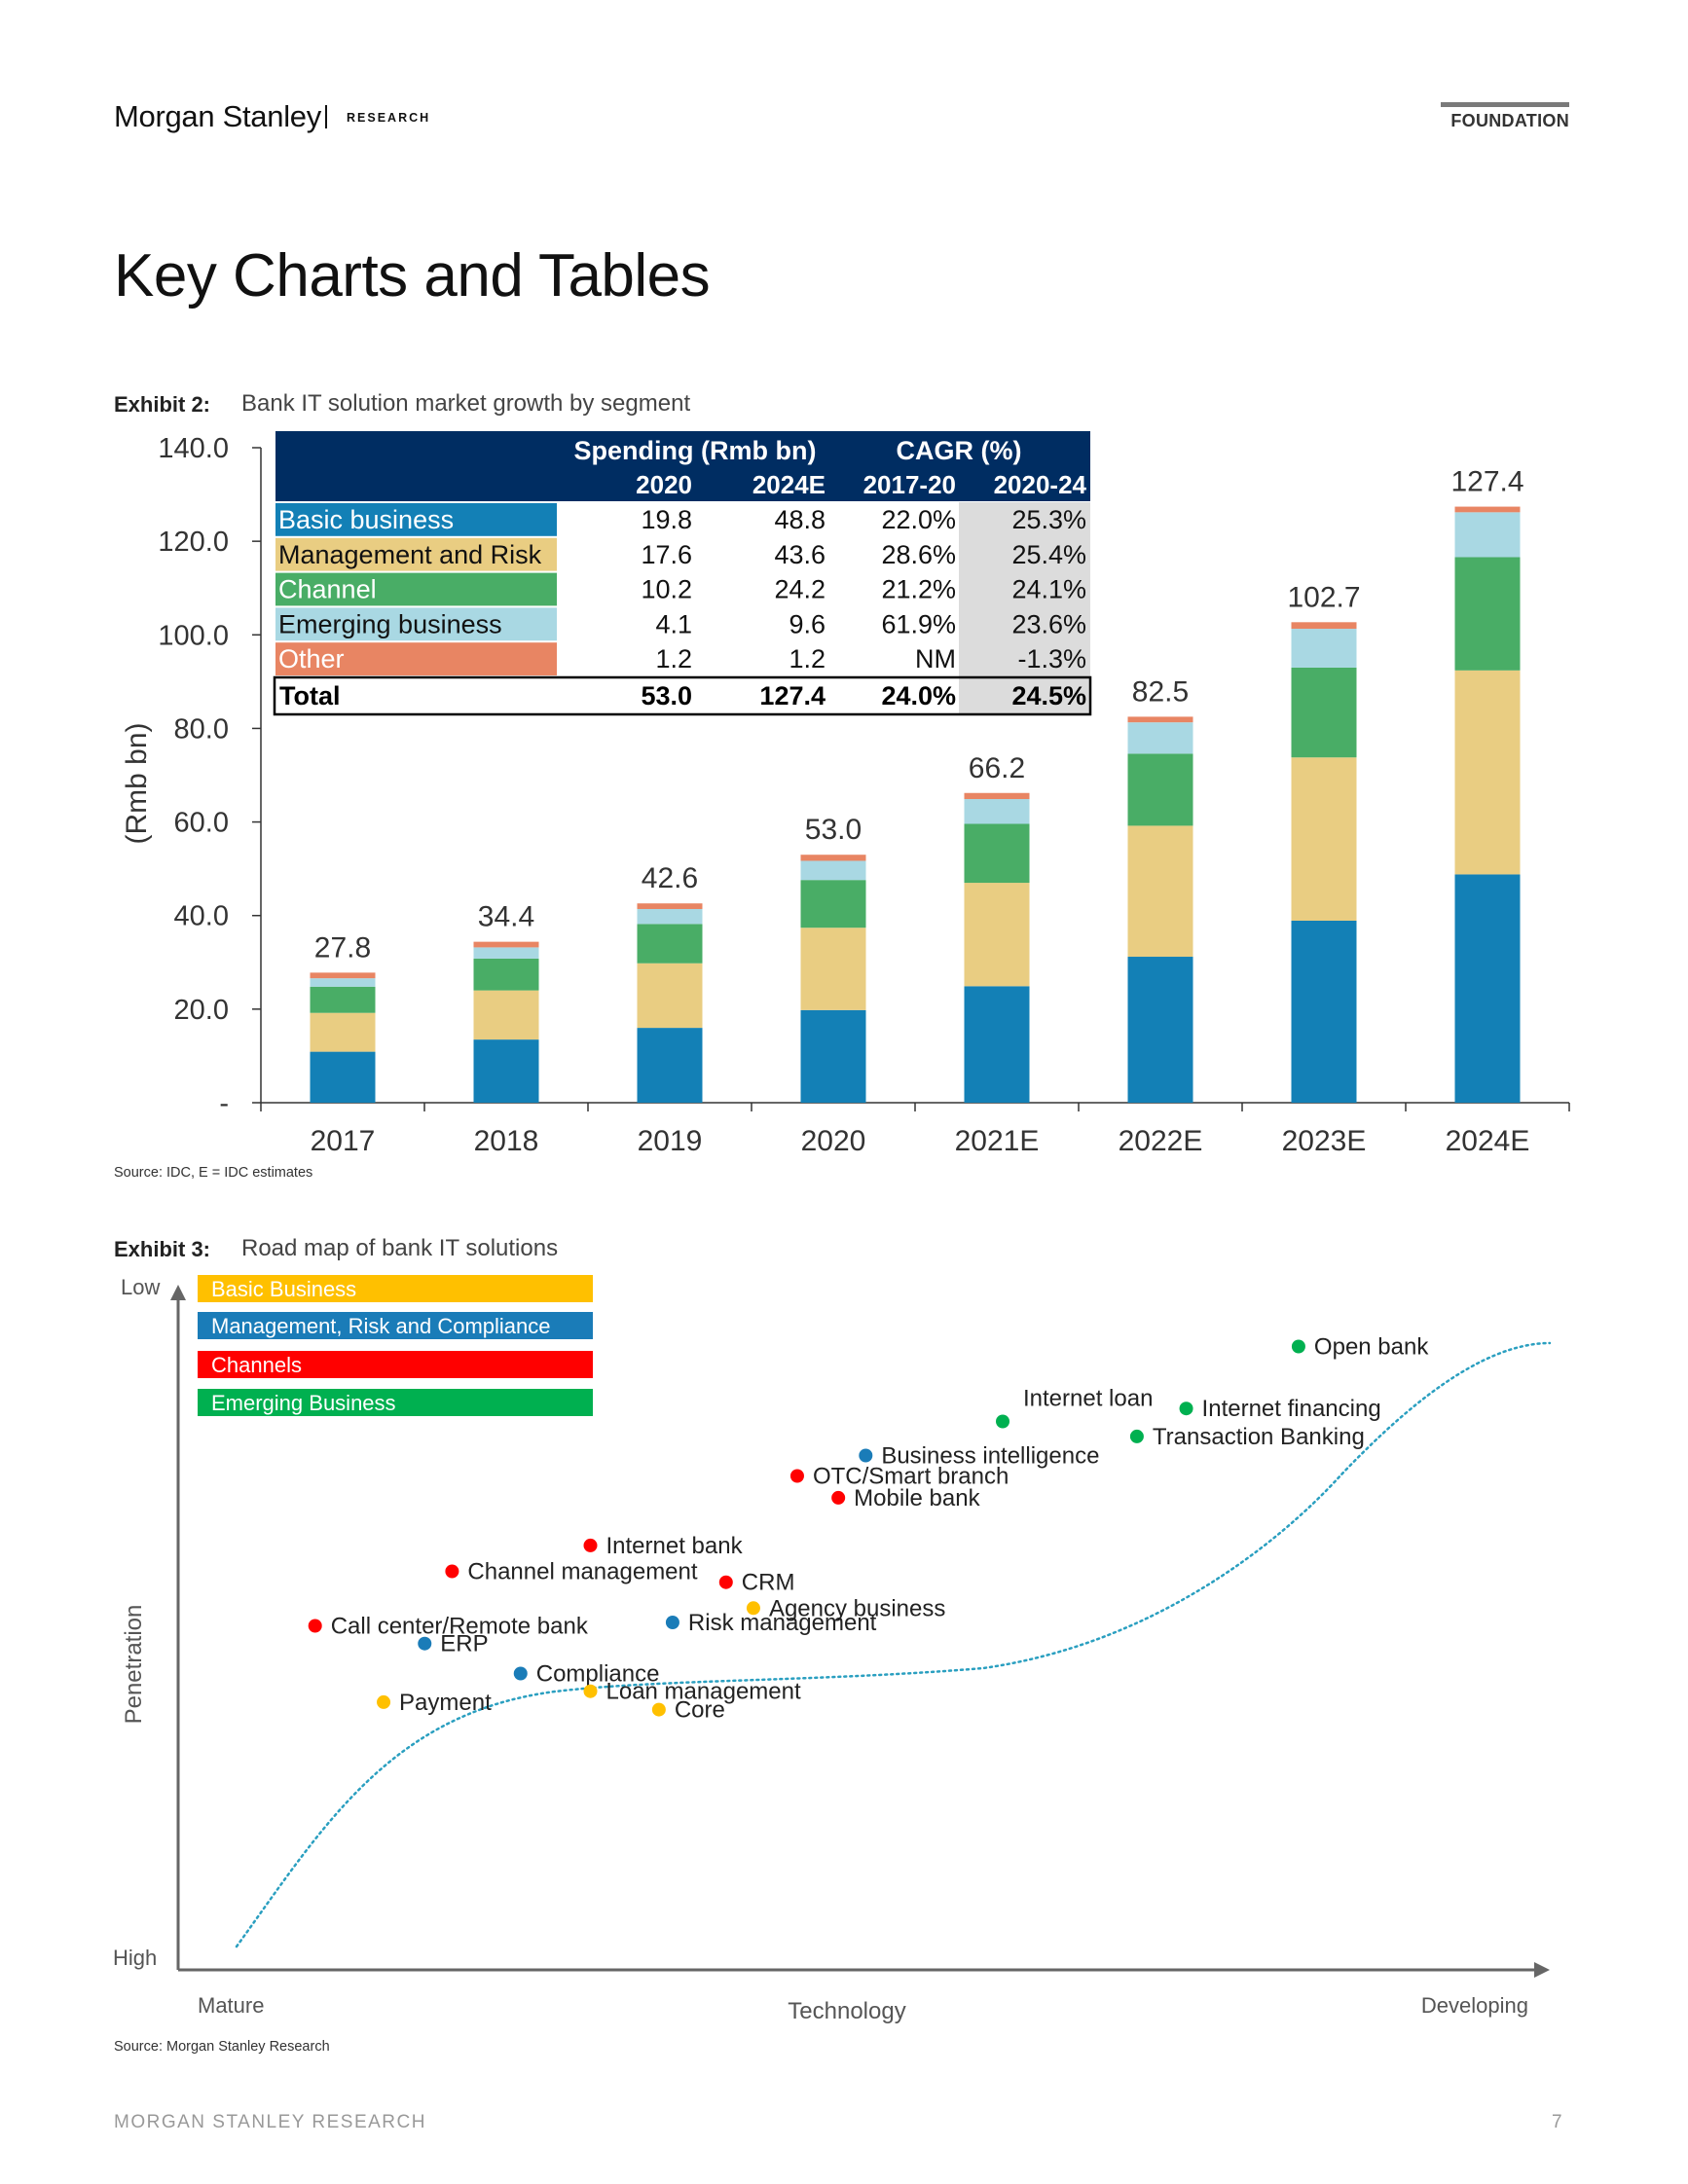 This screenshot has height=2184, width=1688. I want to click on table-col-header: 2020, so click(664, 484).